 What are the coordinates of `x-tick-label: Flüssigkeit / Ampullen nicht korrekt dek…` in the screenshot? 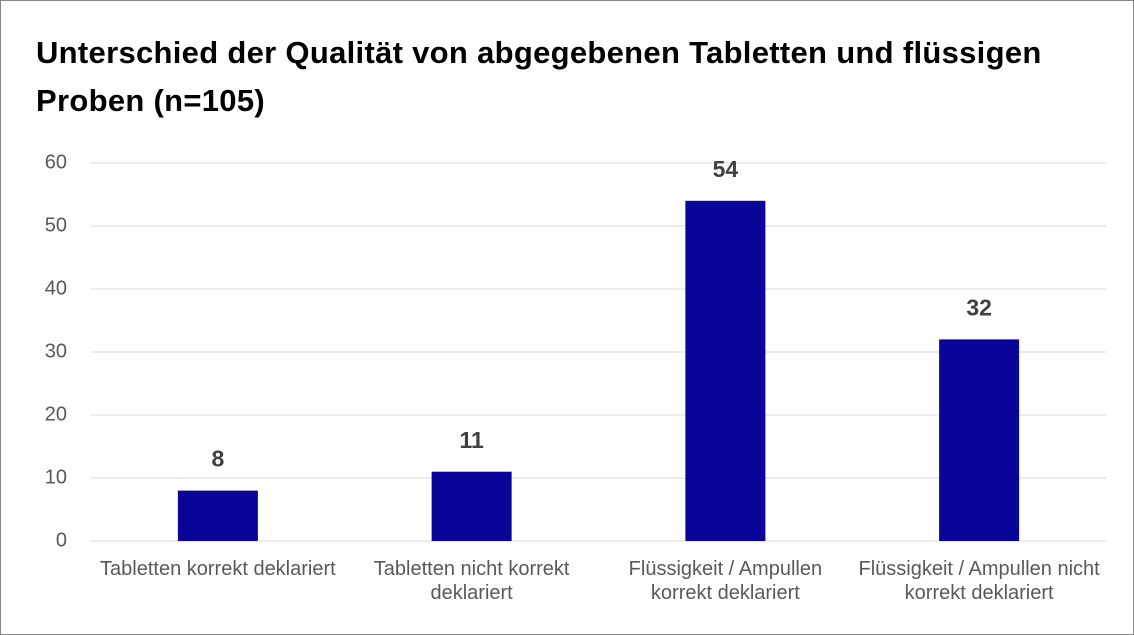 It's located at (979, 581).